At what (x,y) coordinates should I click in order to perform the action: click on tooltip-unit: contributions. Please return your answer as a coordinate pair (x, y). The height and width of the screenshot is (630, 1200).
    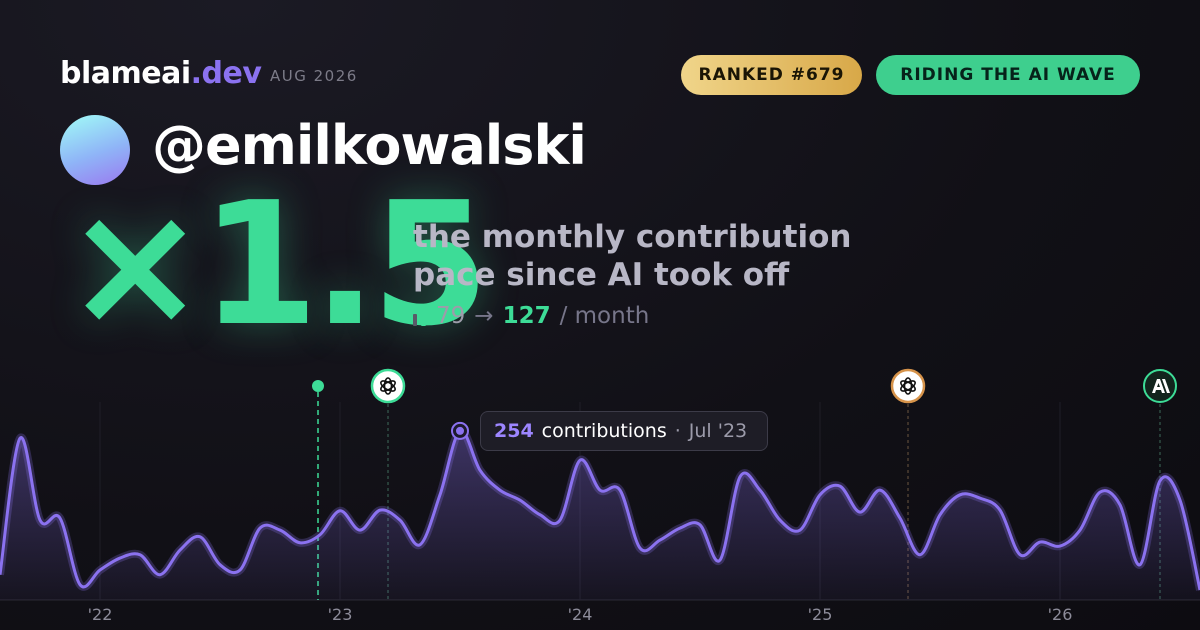
    Looking at the image, I should click on (604, 431).